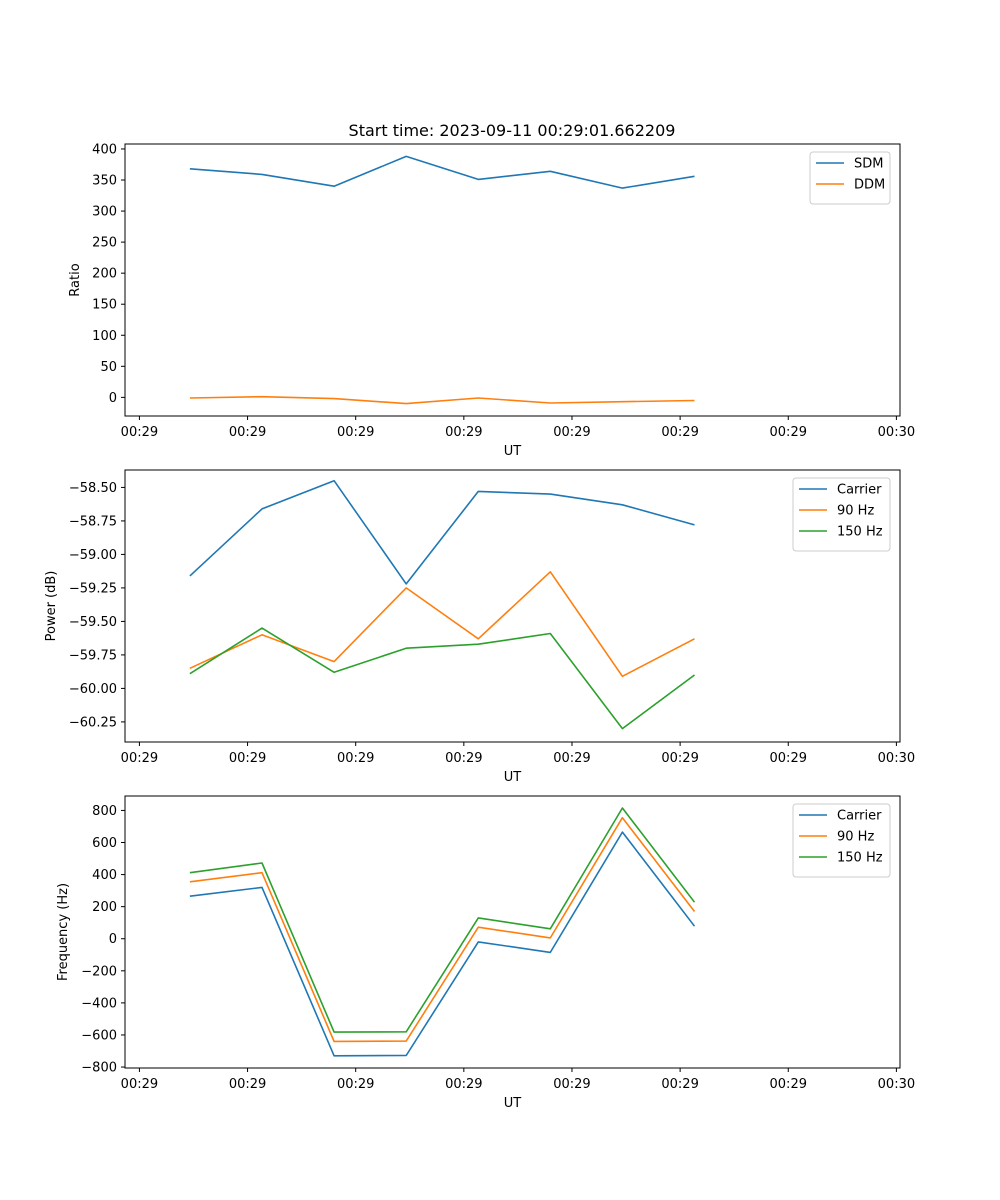 Image resolution: width=1000 pixels, height=1200 pixels. I want to click on y-tick-label: 250, so click(104, 243).